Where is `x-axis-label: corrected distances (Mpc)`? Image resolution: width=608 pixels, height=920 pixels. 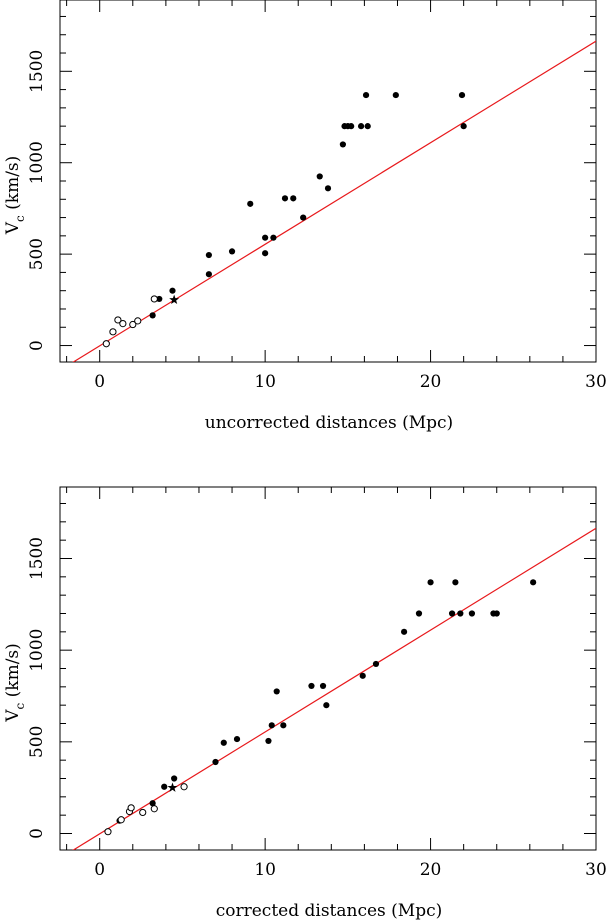 x-axis-label: corrected distances (Mpc) is located at coordinates (329, 910).